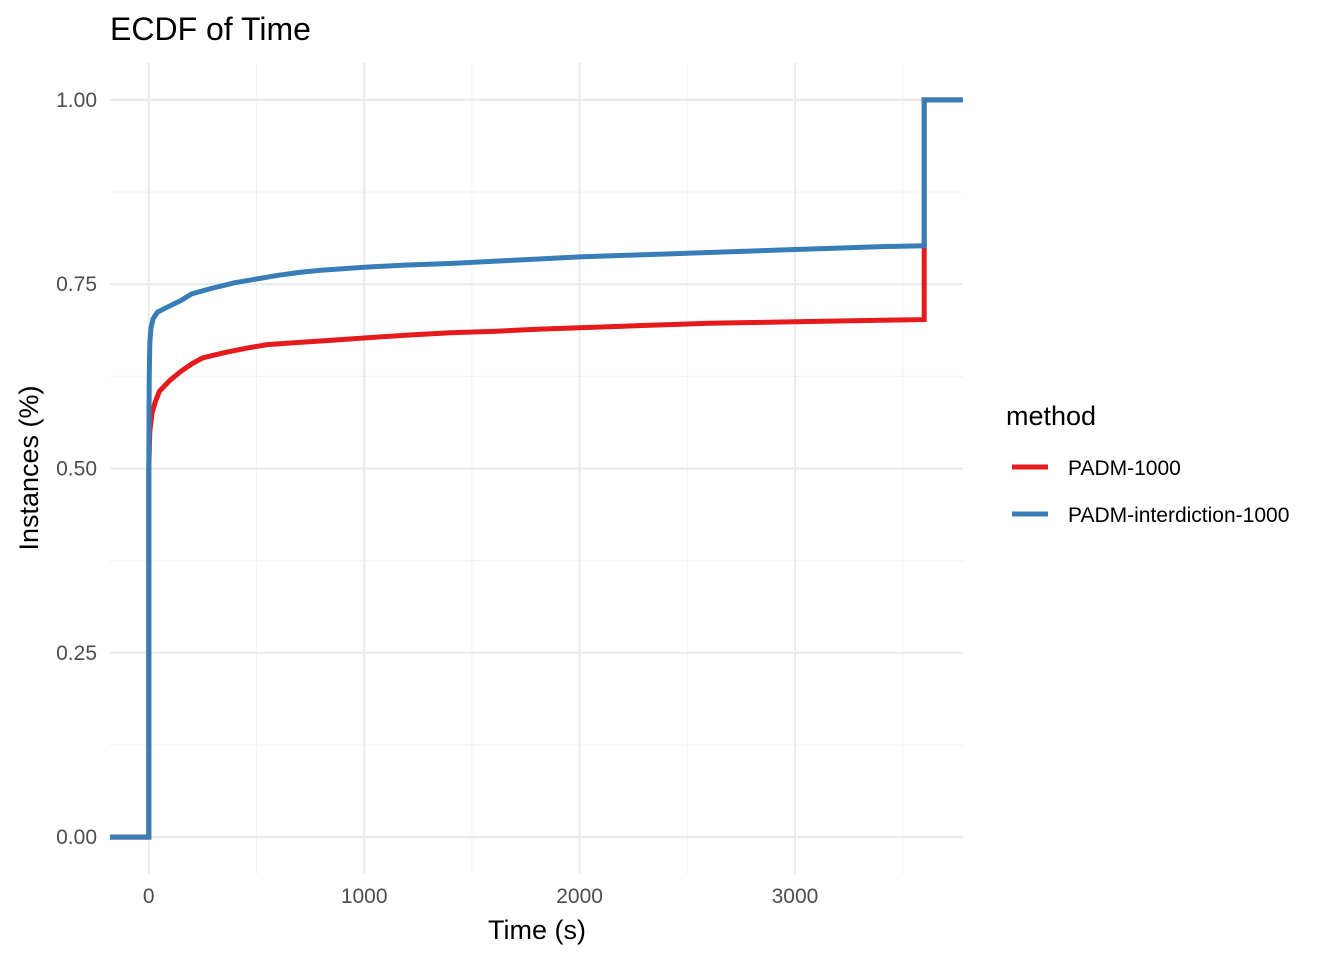 This screenshot has height=960, width=1344. Describe the element at coordinates (210, 29) in the screenshot. I see `chart-title: ECDF of Time` at that location.